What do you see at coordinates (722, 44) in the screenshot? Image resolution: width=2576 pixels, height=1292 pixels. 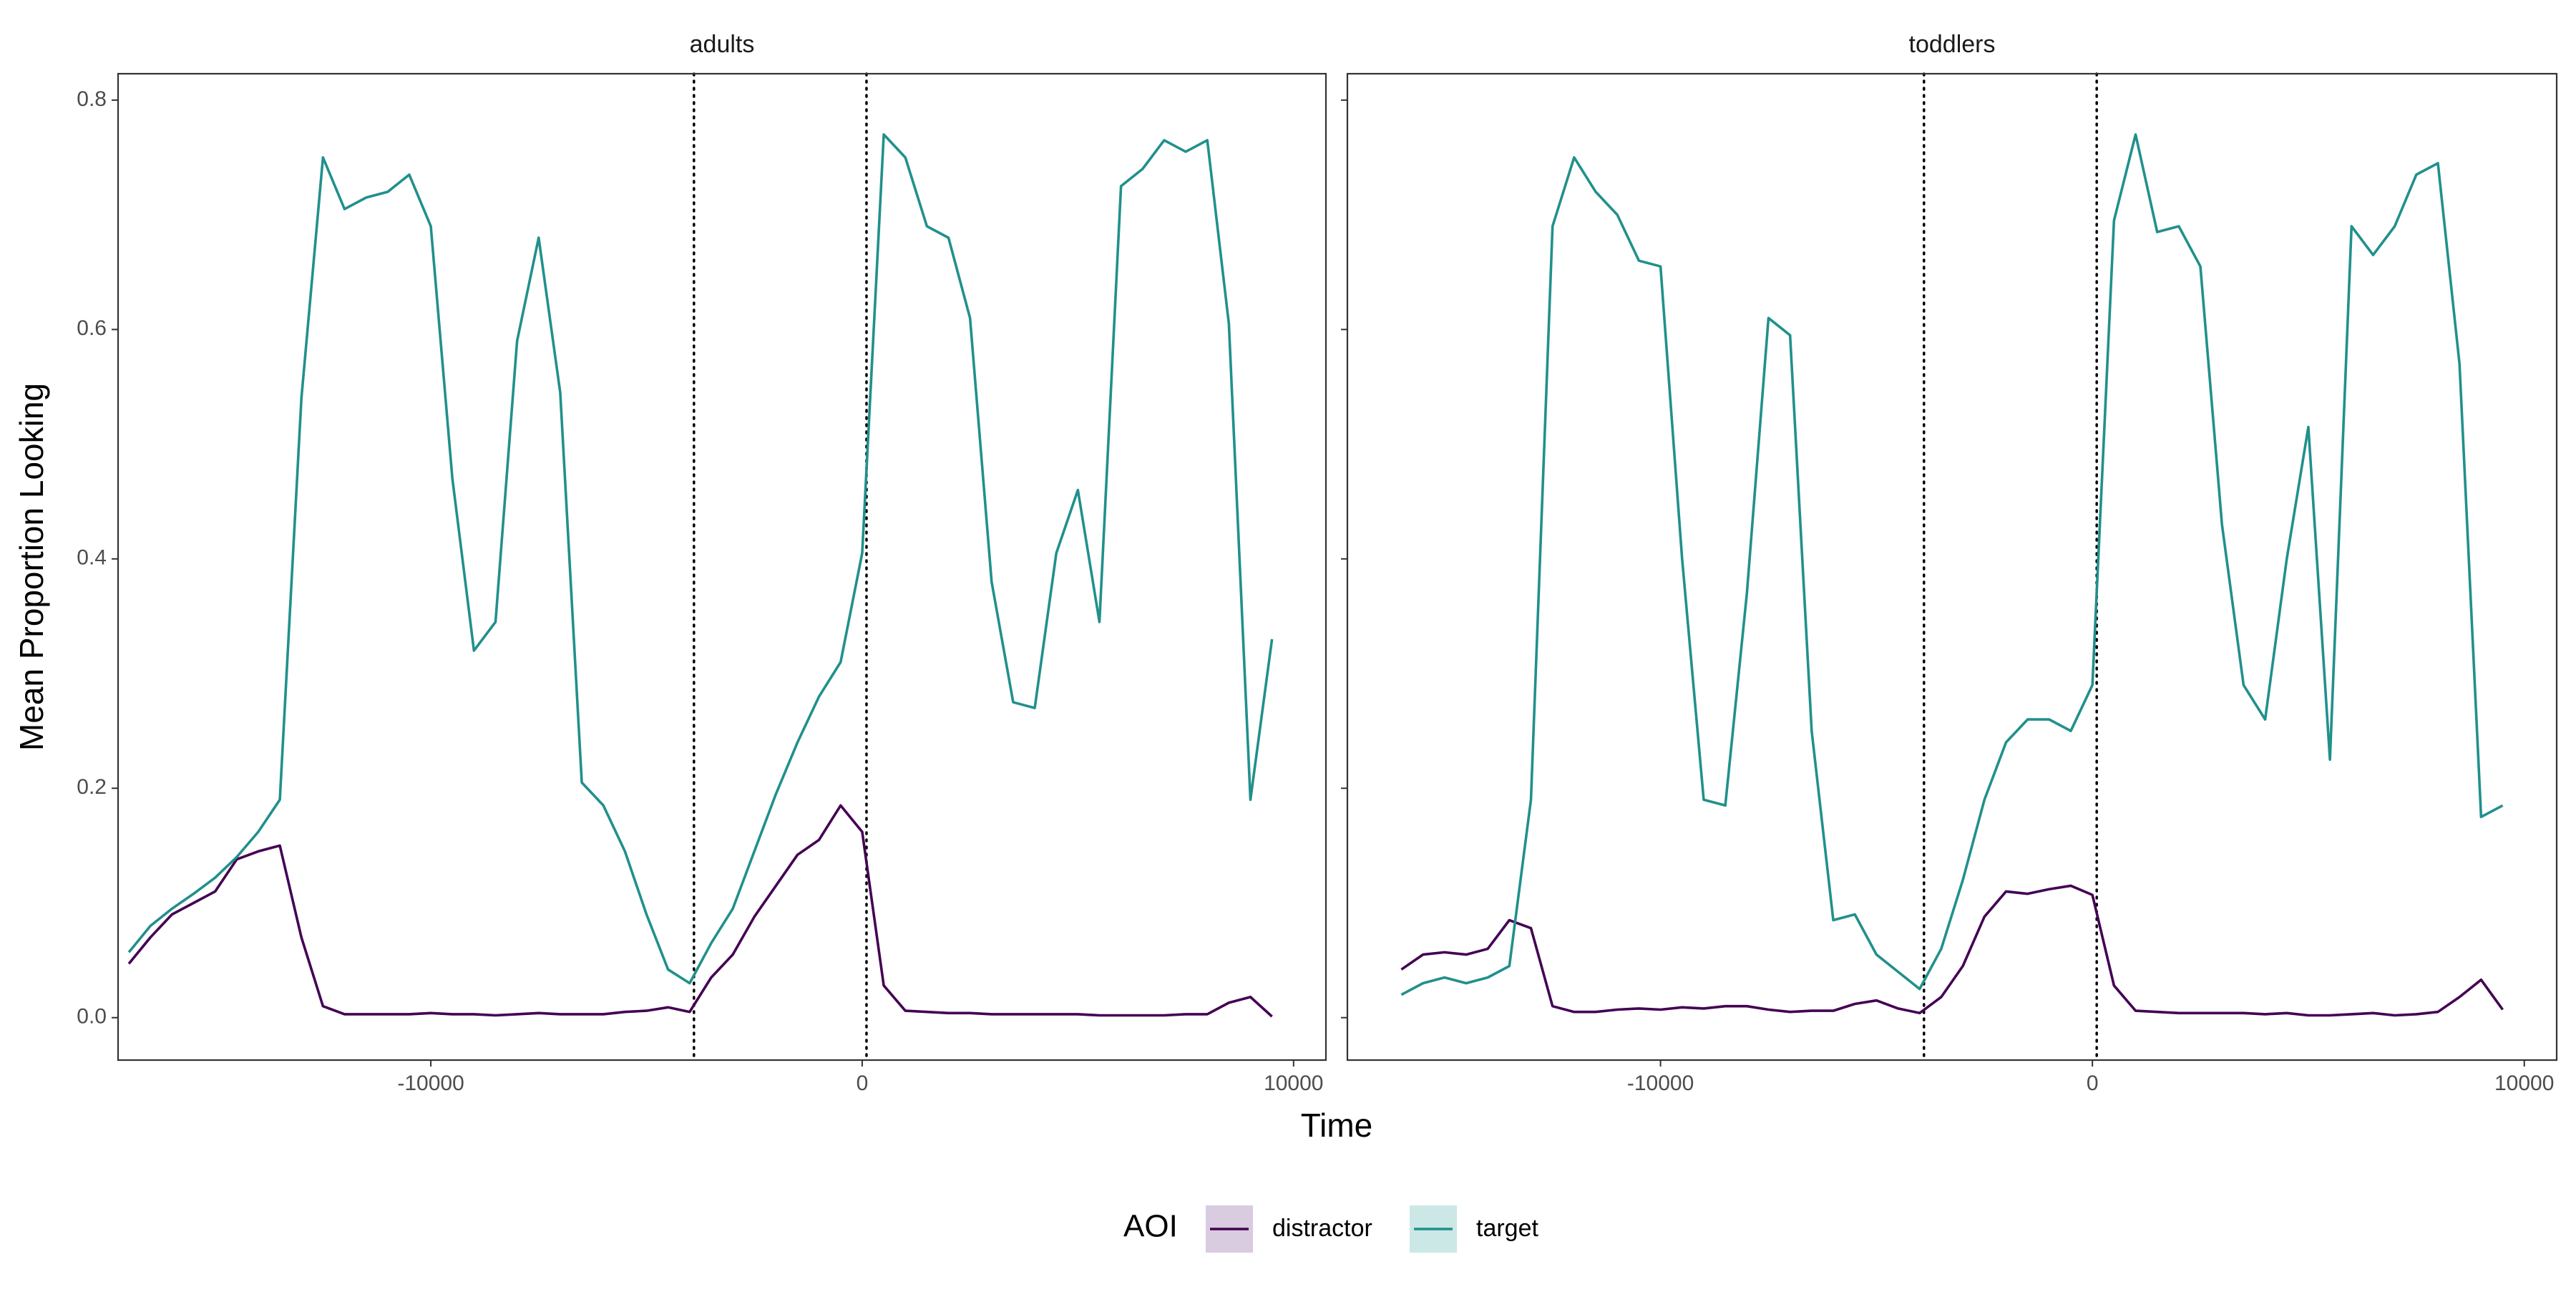 I see `panel-title: adults` at bounding box center [722, 44].